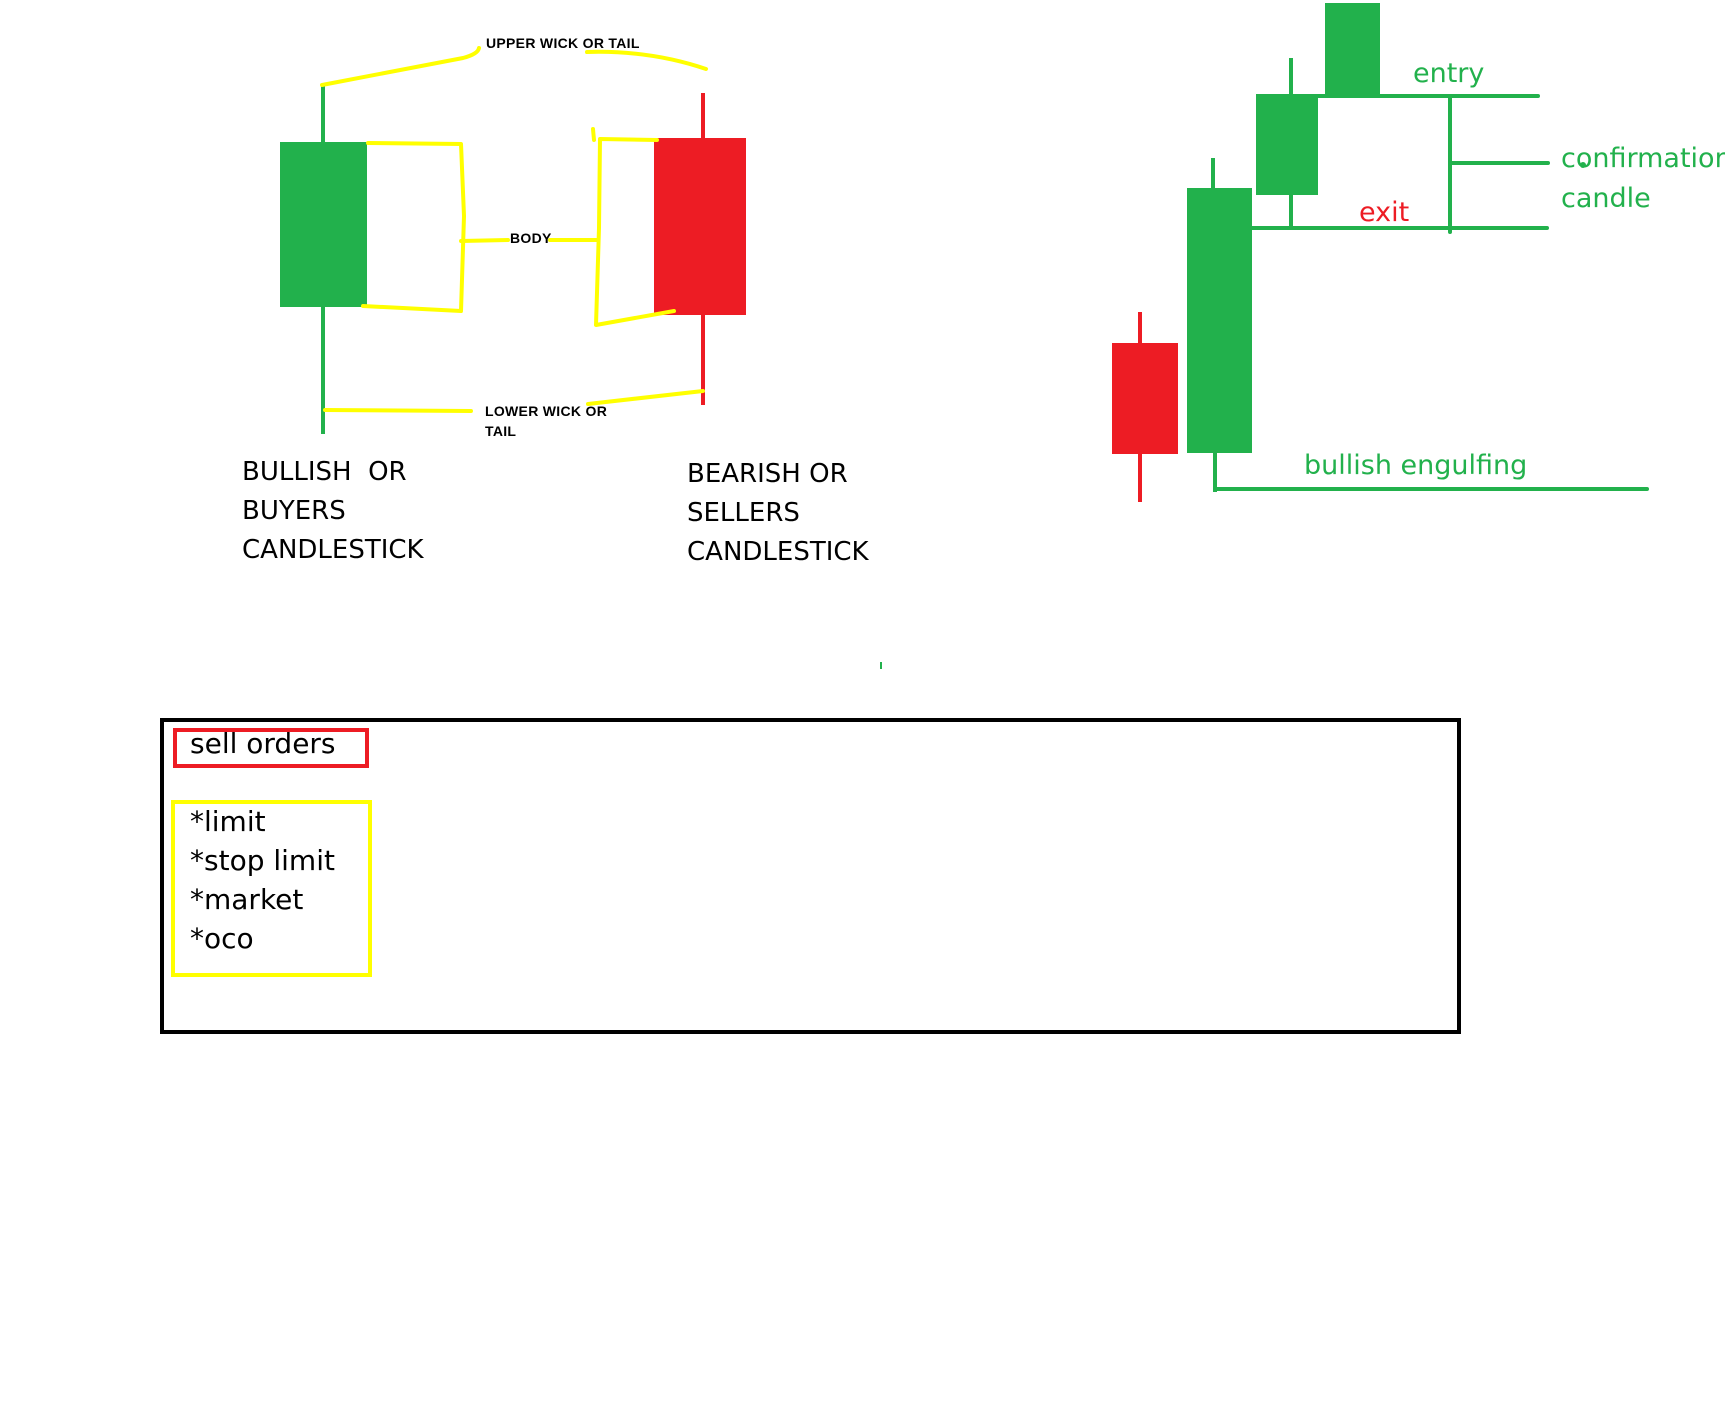  What do you see at coordinates (563, 43) in the screenshot?
I see `upper-wick-label: UPPER WICK OR TAIL` at bounding box center [563, 43].